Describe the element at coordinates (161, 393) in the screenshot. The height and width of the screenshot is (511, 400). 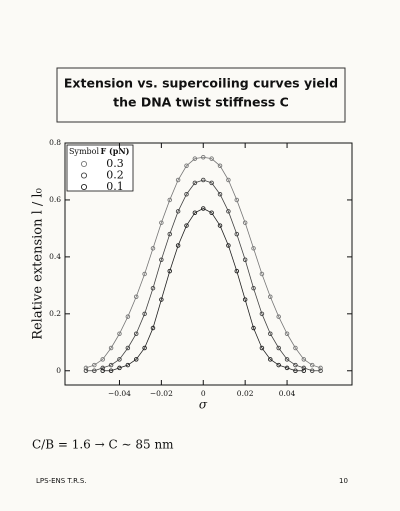
I see `x-tick-label: −0.02` at that location.